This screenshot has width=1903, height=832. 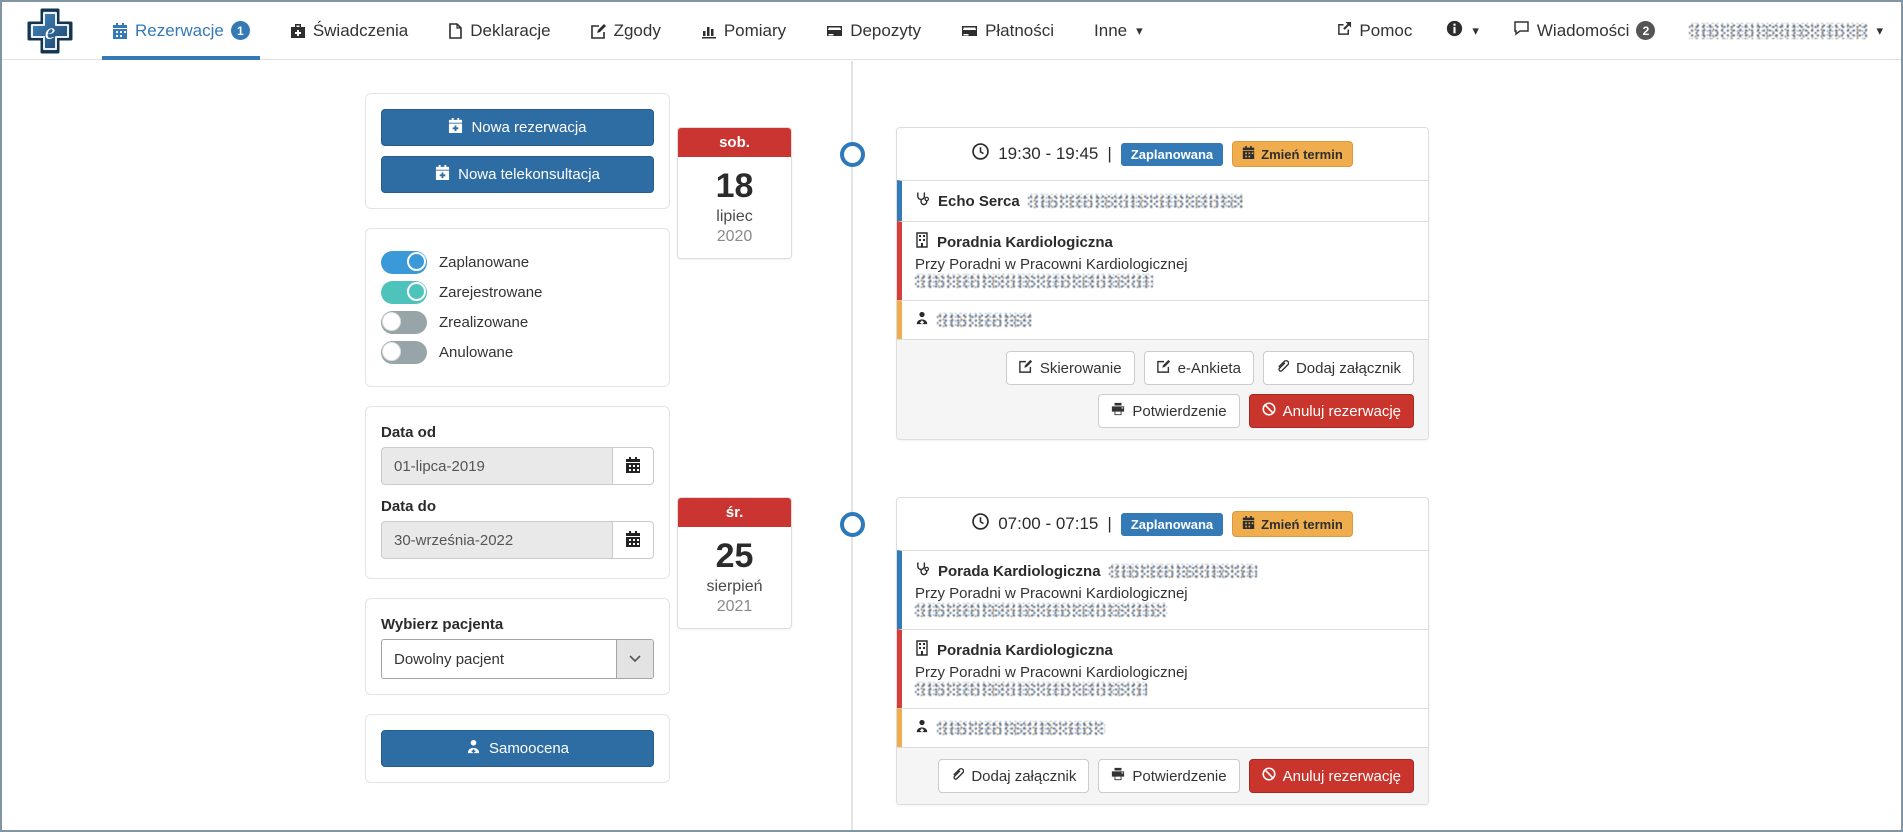 What do you see at coordinates (734, 606) in the screenshot?
I see `date-year: 2021` at bounding box center [734, 606].